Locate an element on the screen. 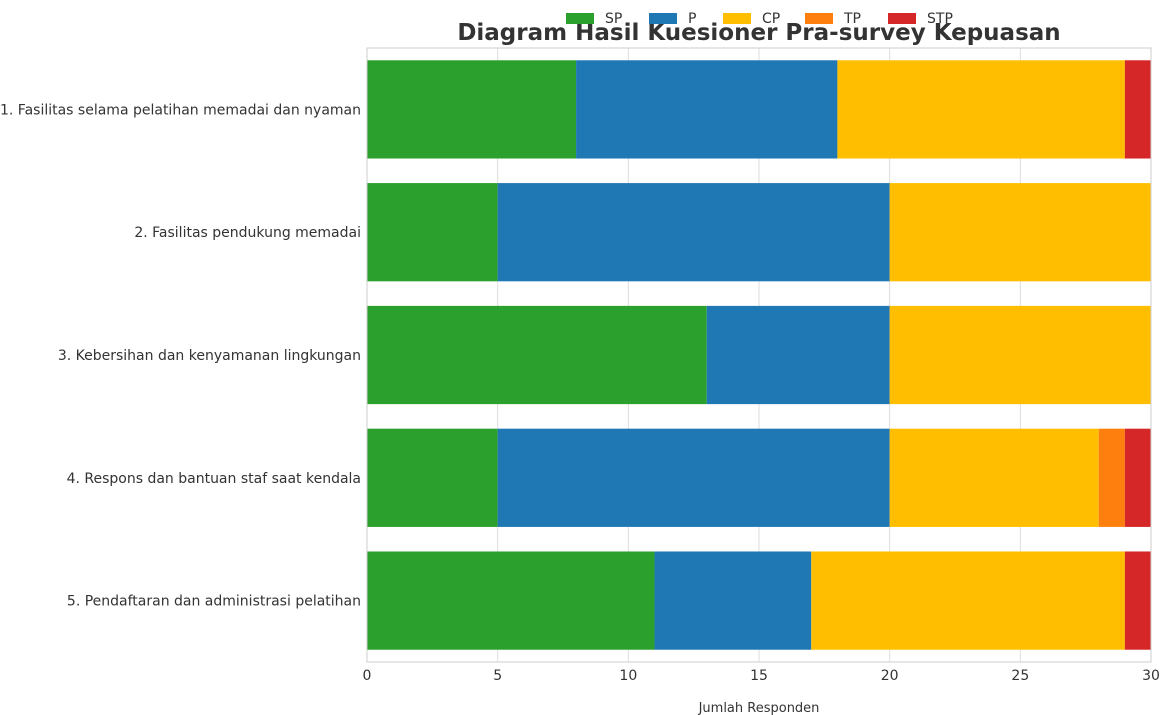 The image size is (1166, 715). x-tick-label: 20 is located at coordinates (890, 676).